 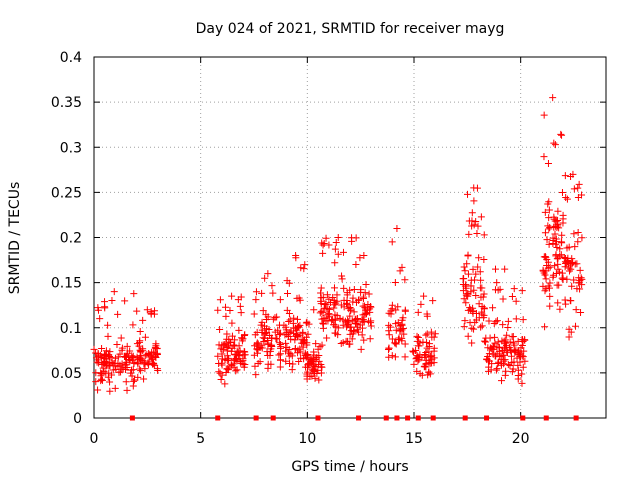 I want to click on y-axis-label: SRMTID / TECUs, so click(x=15, y=238).